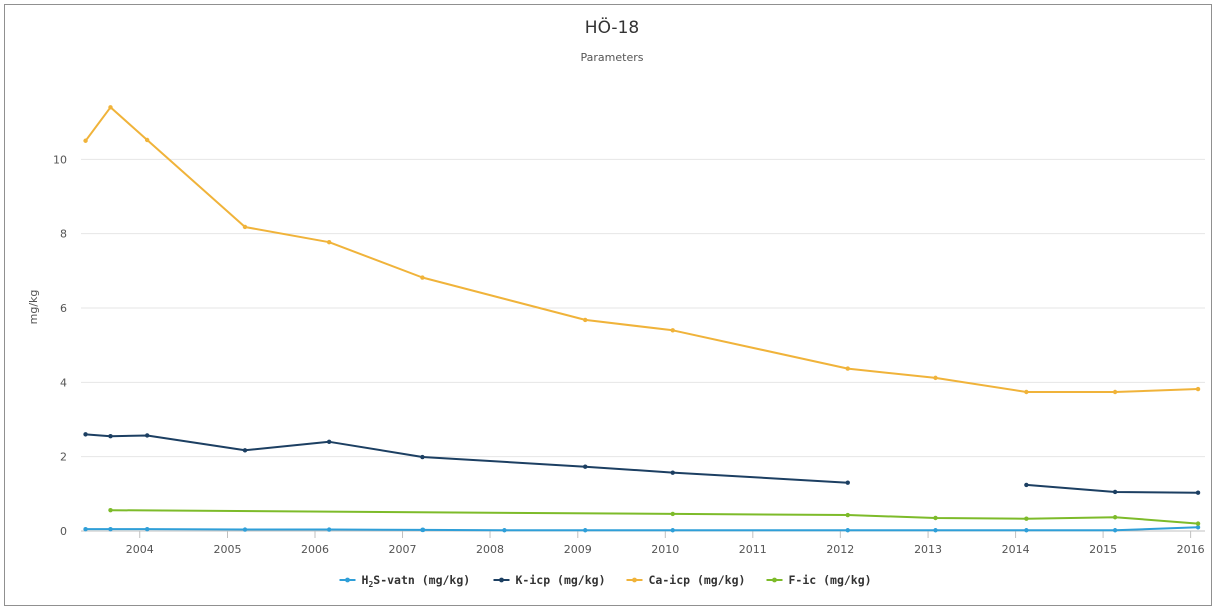 Image resolution: width=1217 pixels, height=610 pixels. What do you see at coordinates (63, 234) in the screenshot?
I see `y-tick-label: 8` at bounding box center [63, 234].